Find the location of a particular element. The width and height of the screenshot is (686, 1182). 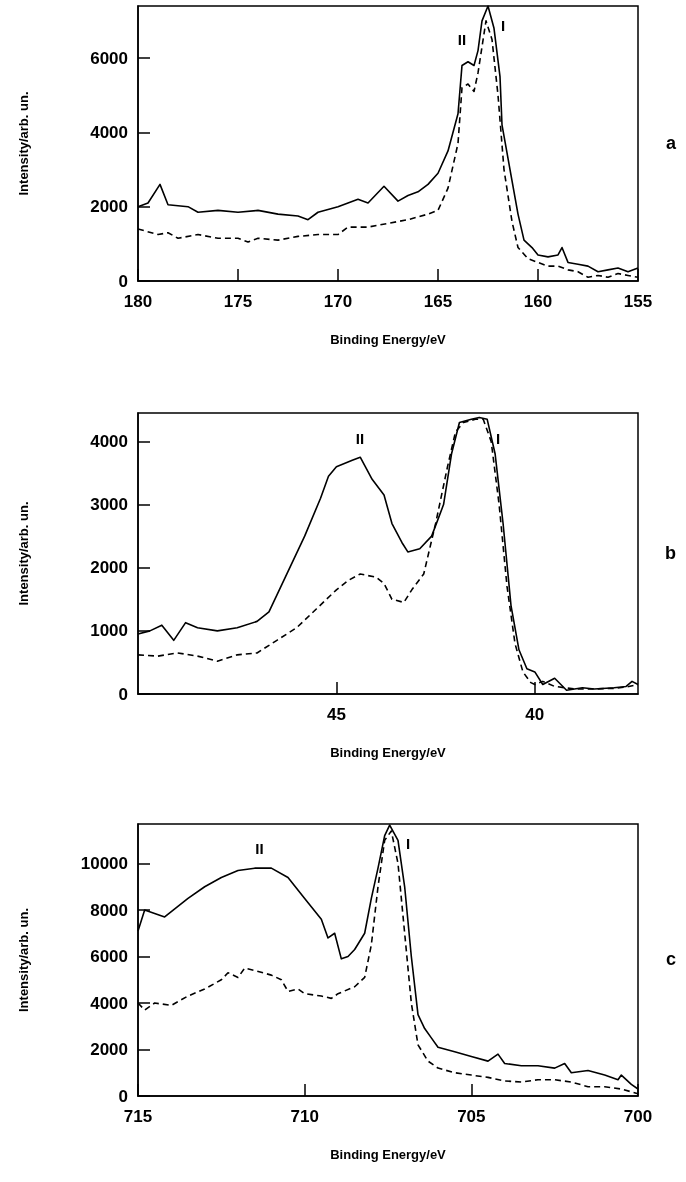

y-tick-label: 3000 is located at coordinates (109, 505).